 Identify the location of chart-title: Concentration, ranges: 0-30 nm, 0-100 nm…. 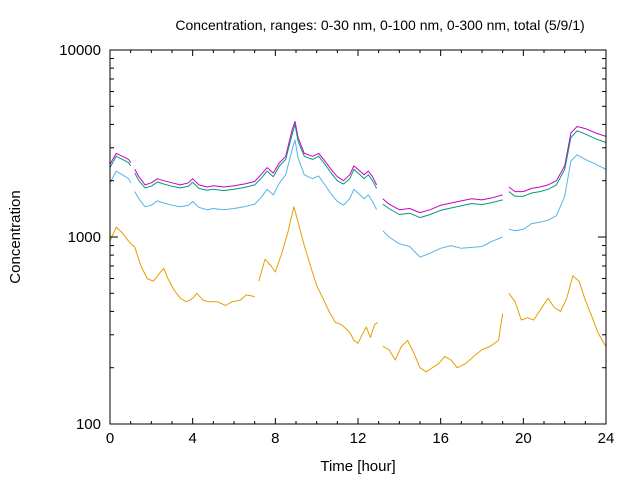
(379, 25).